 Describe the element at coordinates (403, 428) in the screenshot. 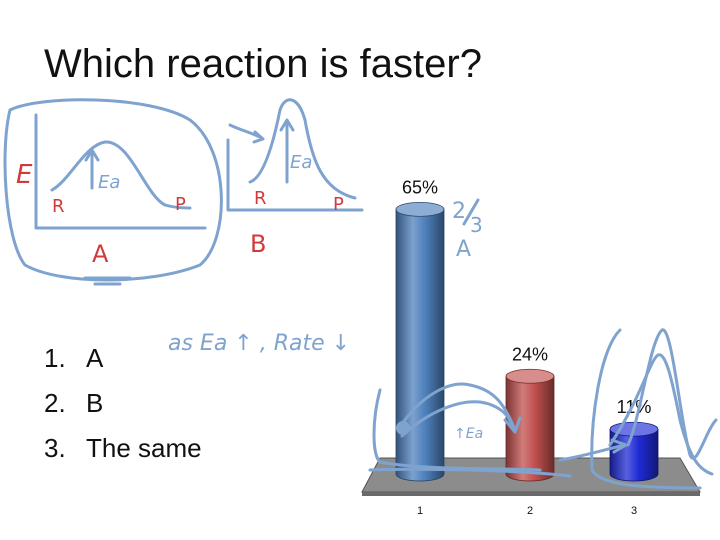

I see `chart-ink-dot` at that location.